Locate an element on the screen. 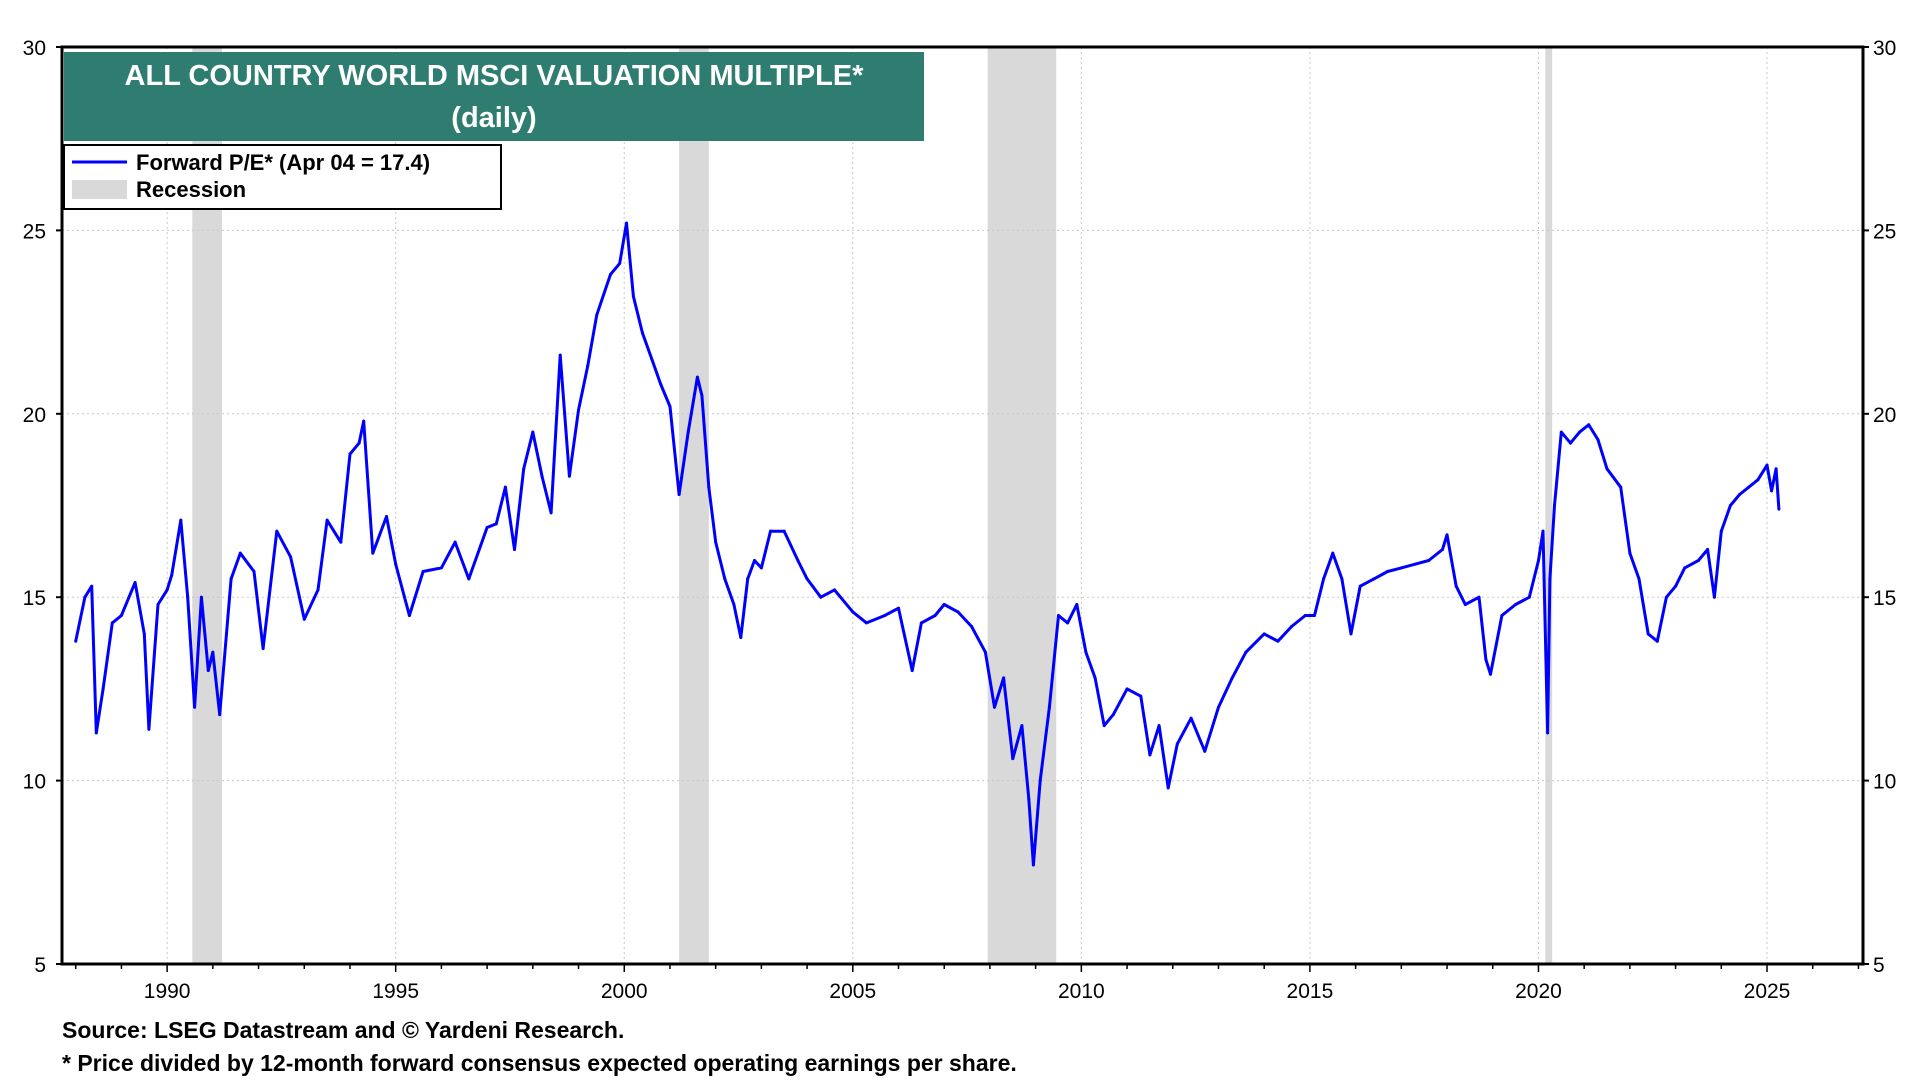 The width and height of the screenshot is (1920, 1080). y-tick-label-right-20: 20 is located at coordinates (1884, 415).